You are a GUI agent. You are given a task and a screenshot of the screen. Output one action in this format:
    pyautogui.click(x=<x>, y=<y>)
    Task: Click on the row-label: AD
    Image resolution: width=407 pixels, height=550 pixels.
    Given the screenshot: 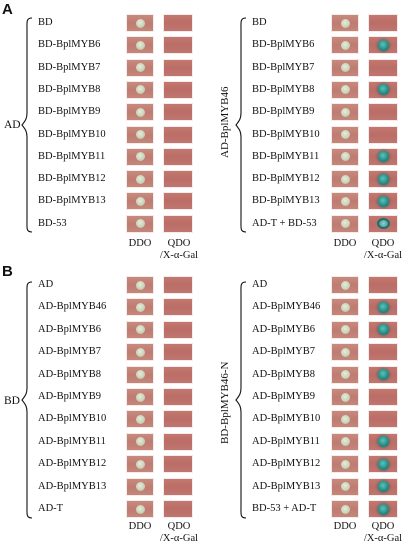 What is the action you would take?
    pyautogui.click(x=260, y=284)
    